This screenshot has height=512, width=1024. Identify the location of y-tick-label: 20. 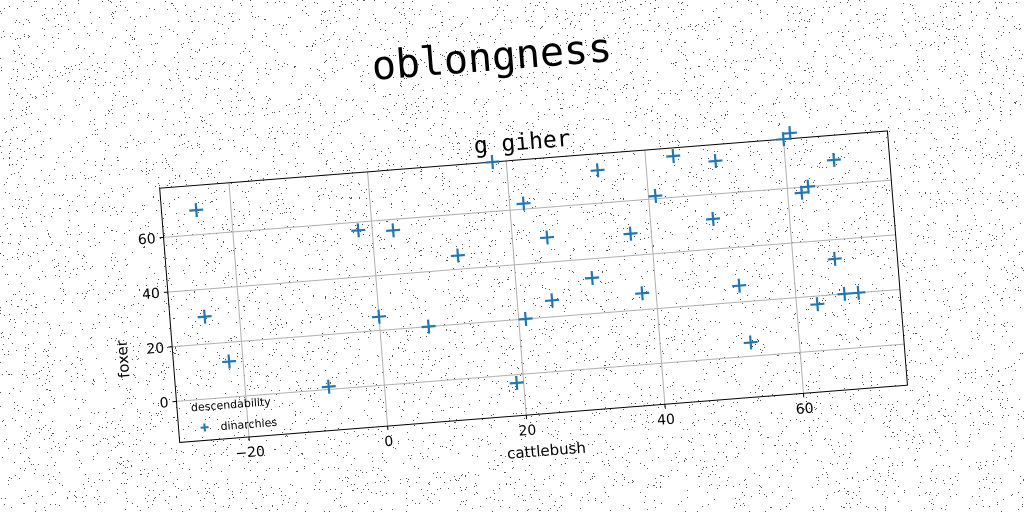
(155, 348).